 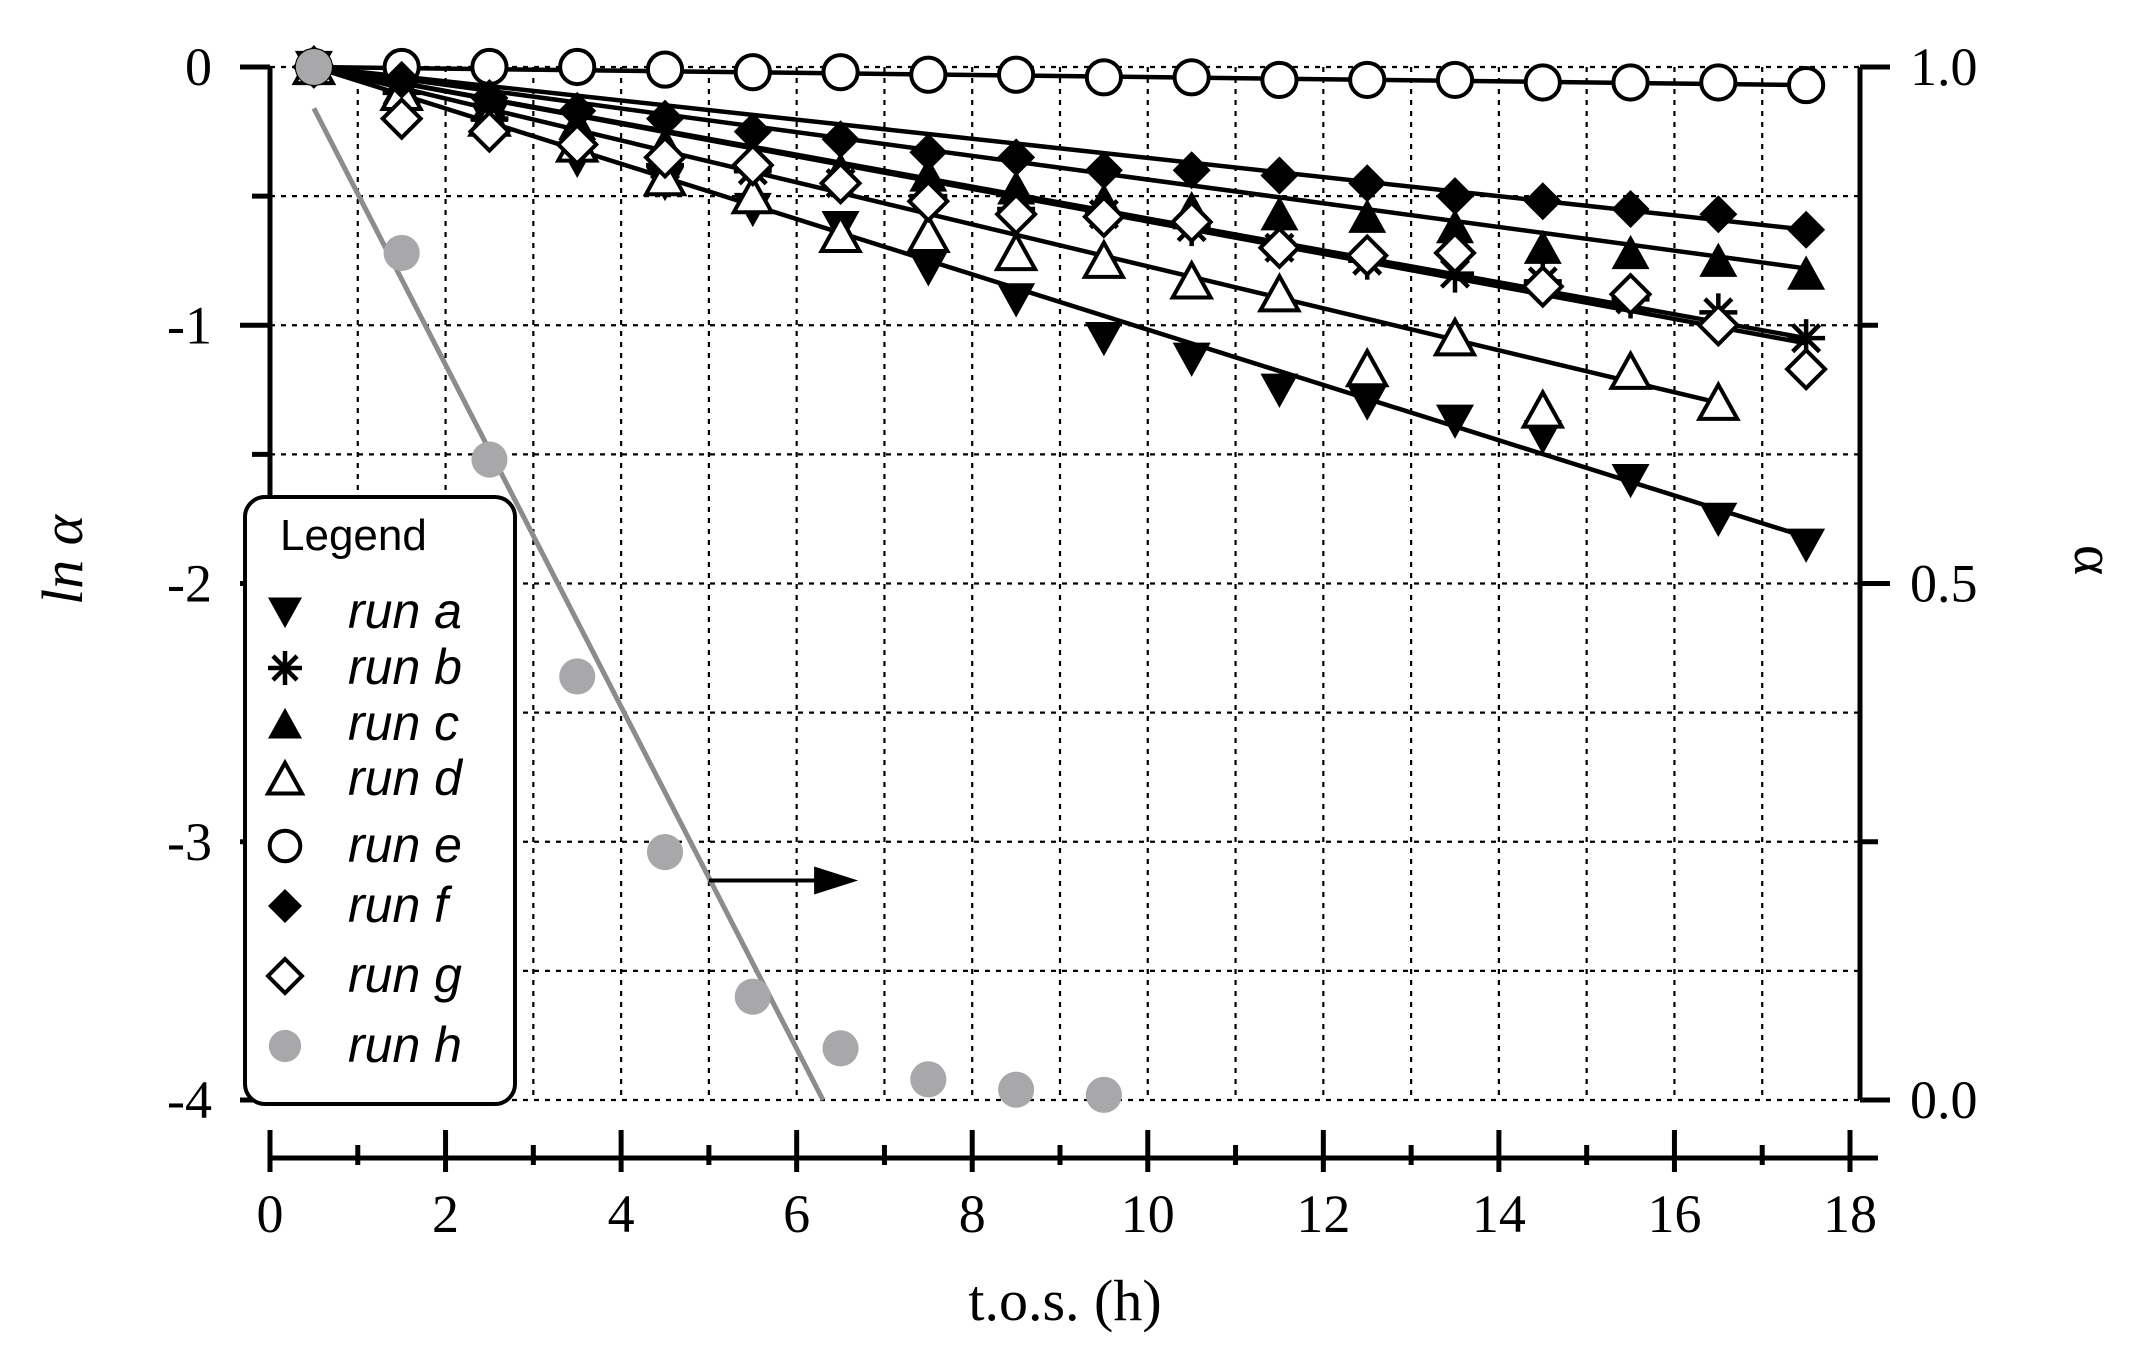 I want to click on legend-label-run-e: run e, so click(x=405, y=845).